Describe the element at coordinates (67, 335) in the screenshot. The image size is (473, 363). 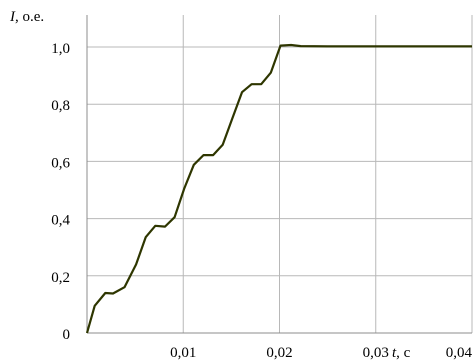
I see `y-tick-label: 0` at that location.